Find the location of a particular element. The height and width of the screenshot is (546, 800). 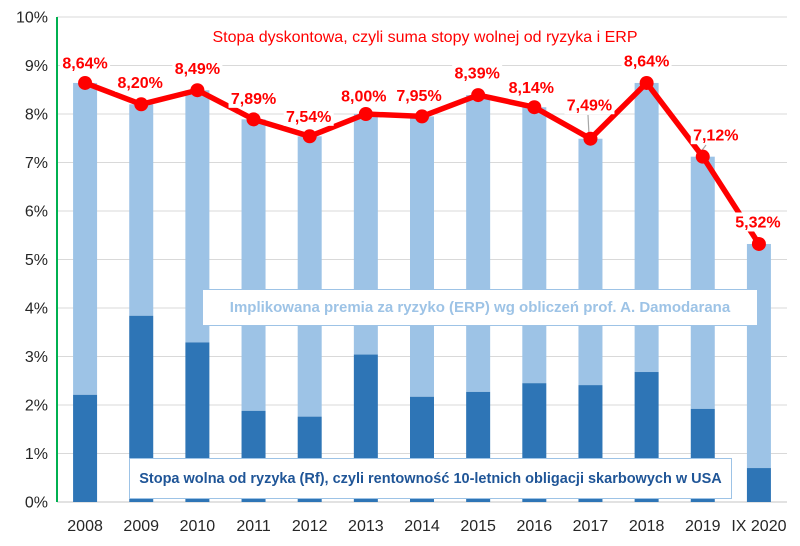

y-axis-tick-label: 8% is located at coordinates (36, 115).